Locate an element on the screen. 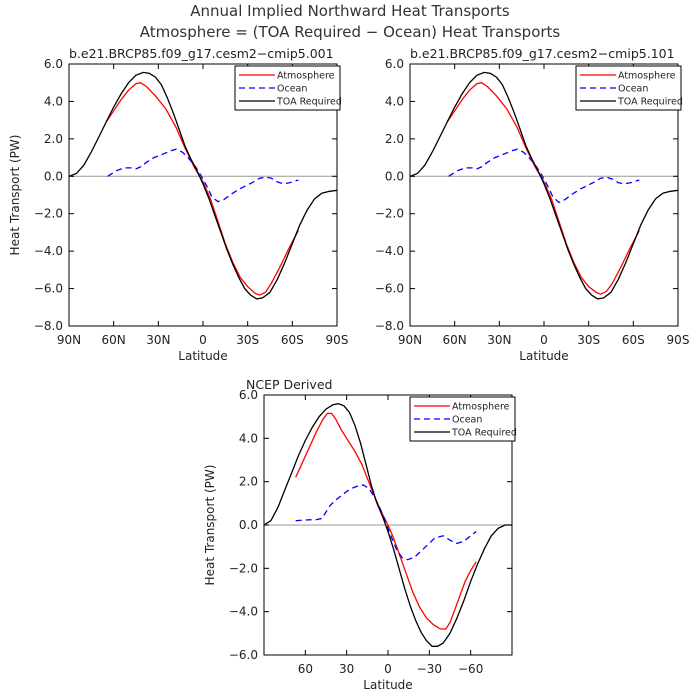 Image resolution: width=700 pixels, height=700 pixels. x-tick-label: −60 is located at coordinates (470, 669).